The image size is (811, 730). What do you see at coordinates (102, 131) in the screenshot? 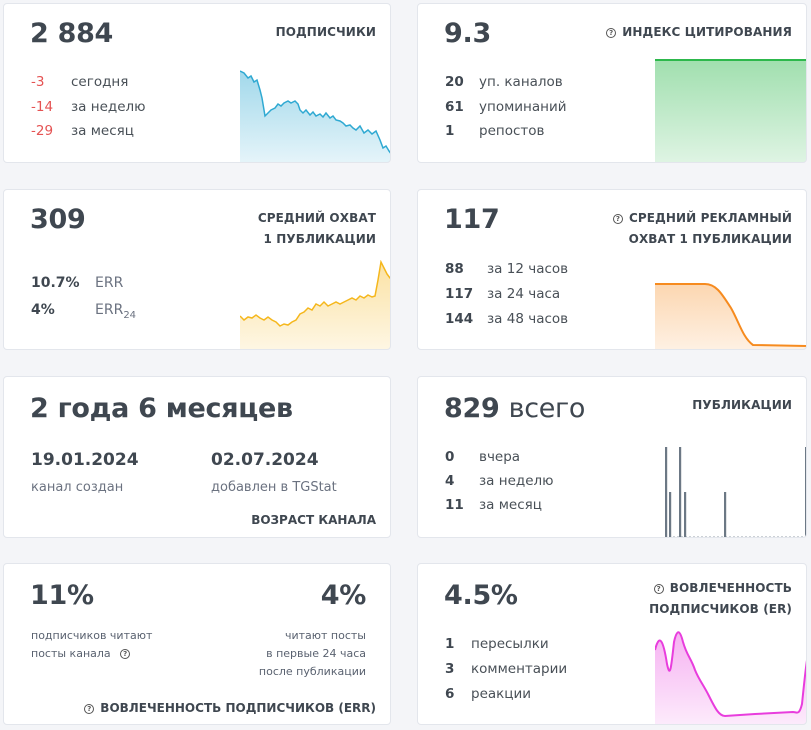
I see `stat-label: за месяц` at bounding box center [102, 131].